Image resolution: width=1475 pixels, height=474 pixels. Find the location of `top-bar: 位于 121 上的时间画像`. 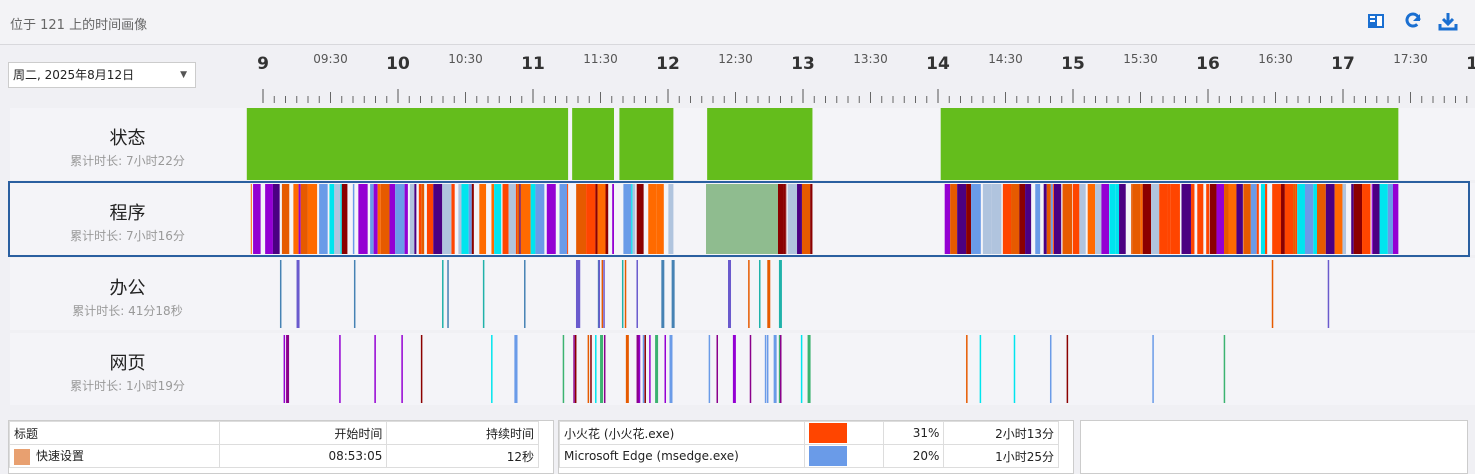

top-bar: 位于 121 上的时间画像 is located at coordinates (737, 22).